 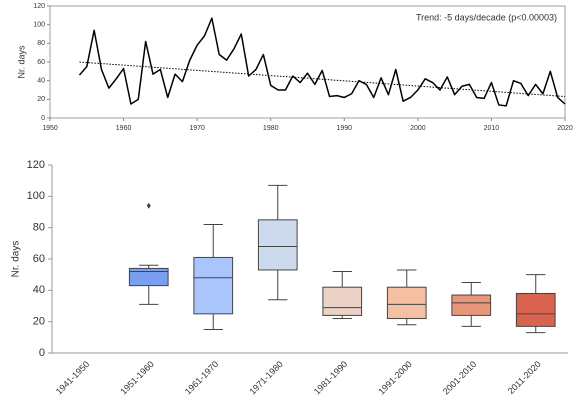 I want to click on x-tick-label: 2001-2010, so click(x=460, y=378).